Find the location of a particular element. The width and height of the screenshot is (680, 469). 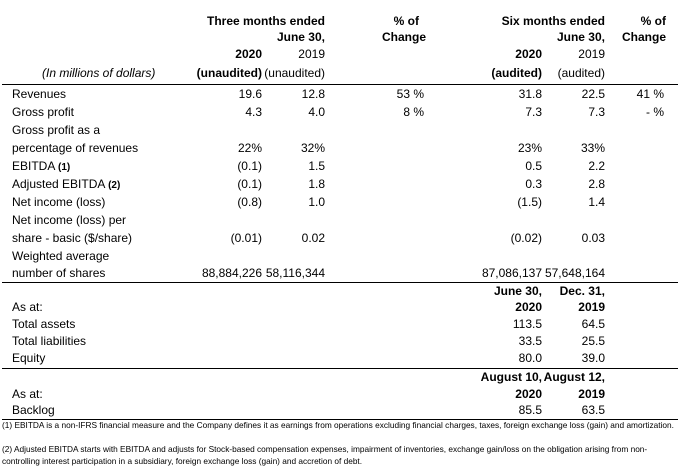

adj-ebitda-c1: (0.1) is located at coordinates (249, 184).